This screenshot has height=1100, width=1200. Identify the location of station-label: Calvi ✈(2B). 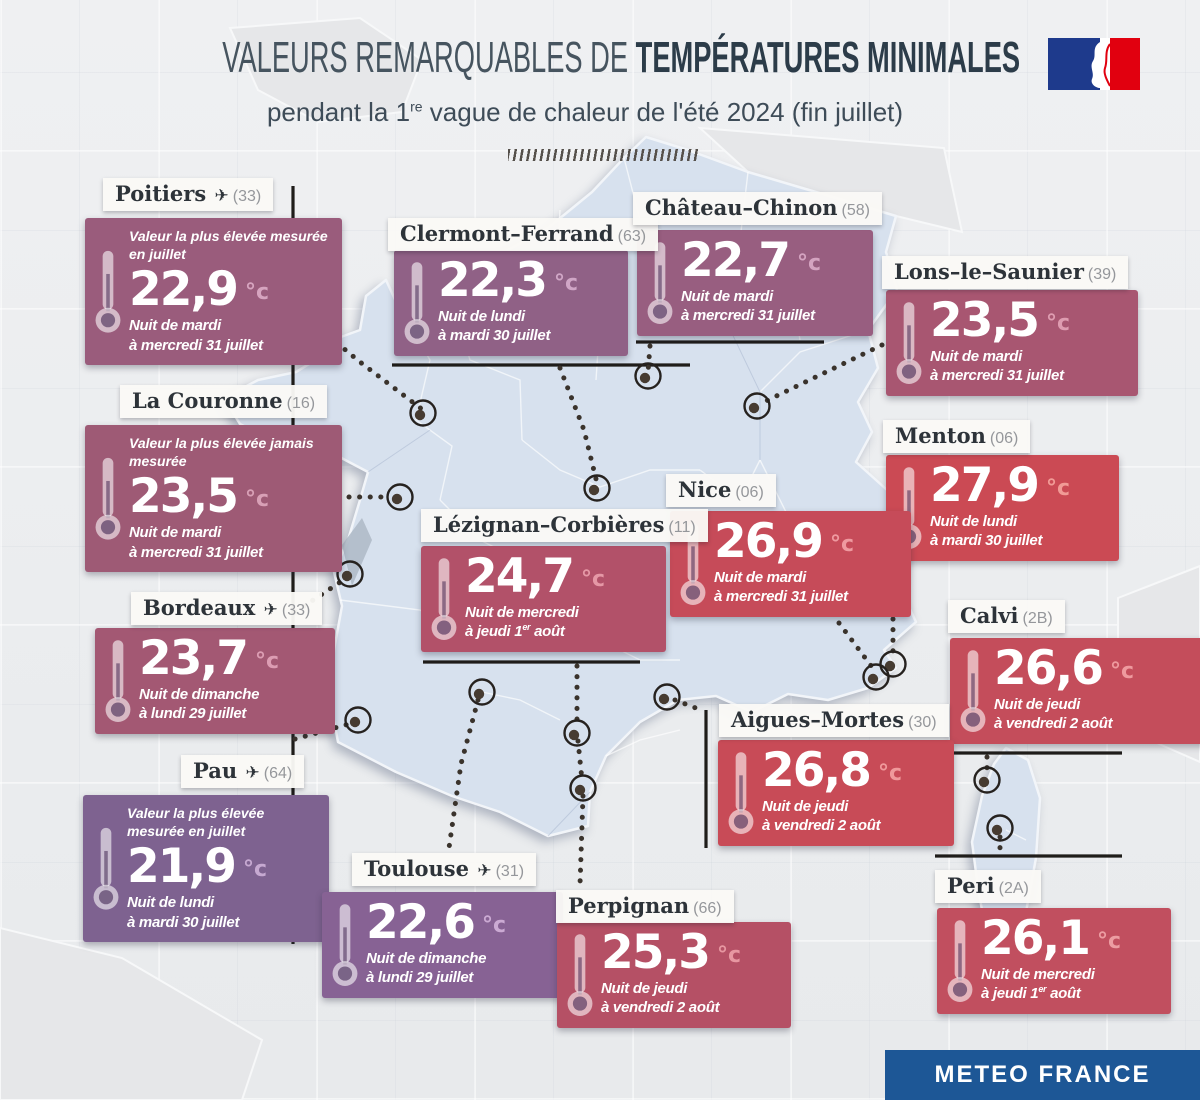
(1006, 616).